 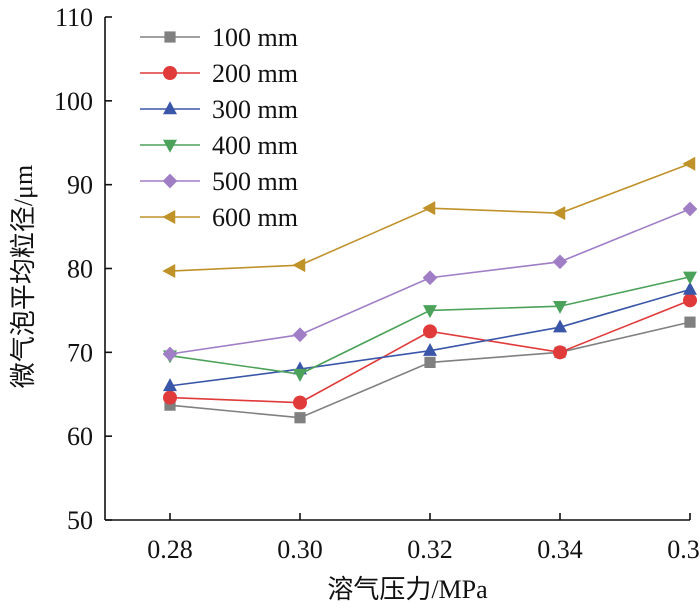 What do you see at coordinates (255, 73) in the screenshot?
I see `legend-label: 200 mm` at bounding box center [255, 73].